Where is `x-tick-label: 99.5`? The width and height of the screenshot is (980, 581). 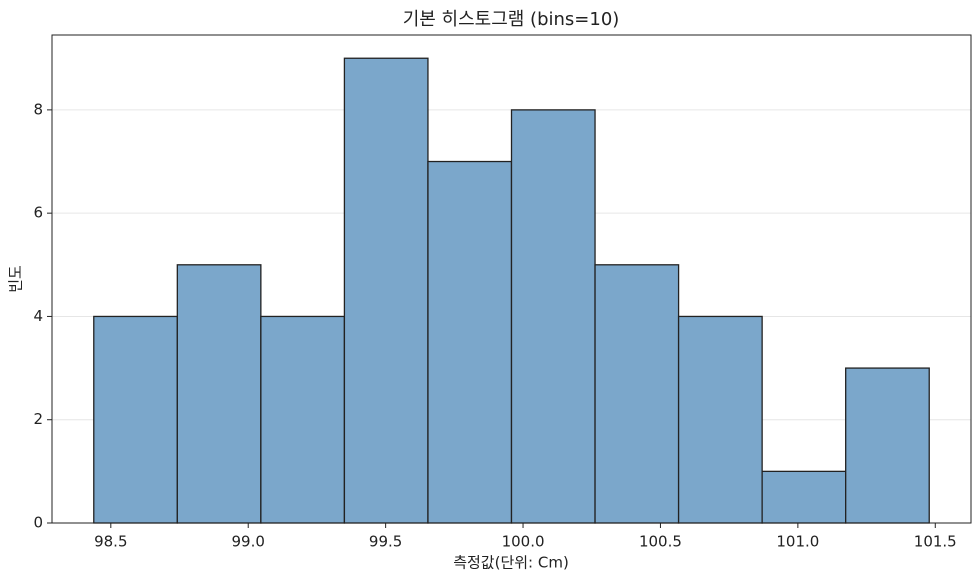
x-tick-label: 99.5 is located at coordinates (385, 542).